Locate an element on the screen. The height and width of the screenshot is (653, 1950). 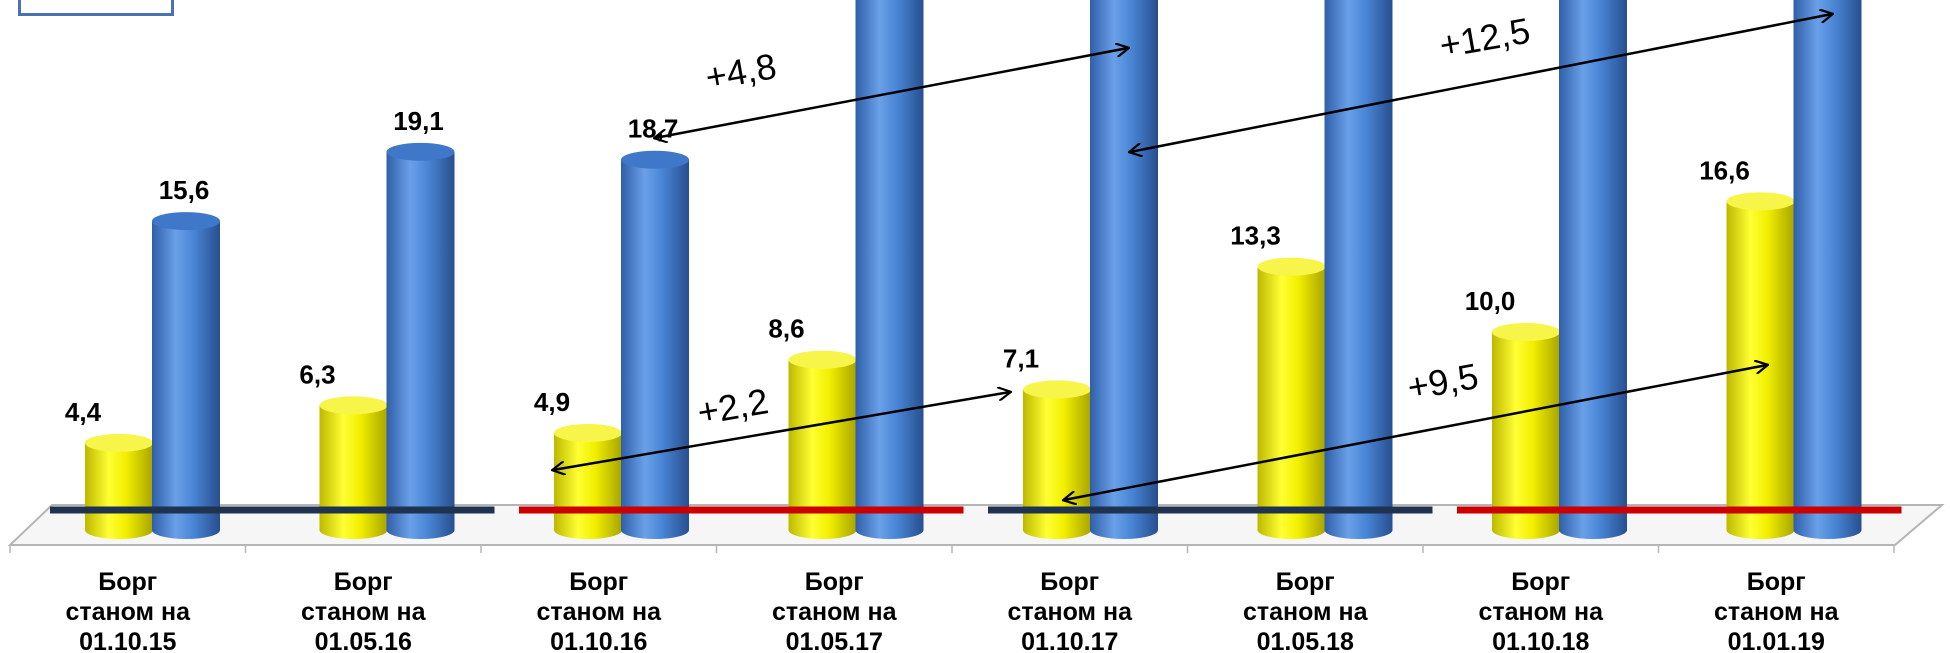
category-label-6: Борг станом на 01.10.18 is located at coordinates (1541, 610).